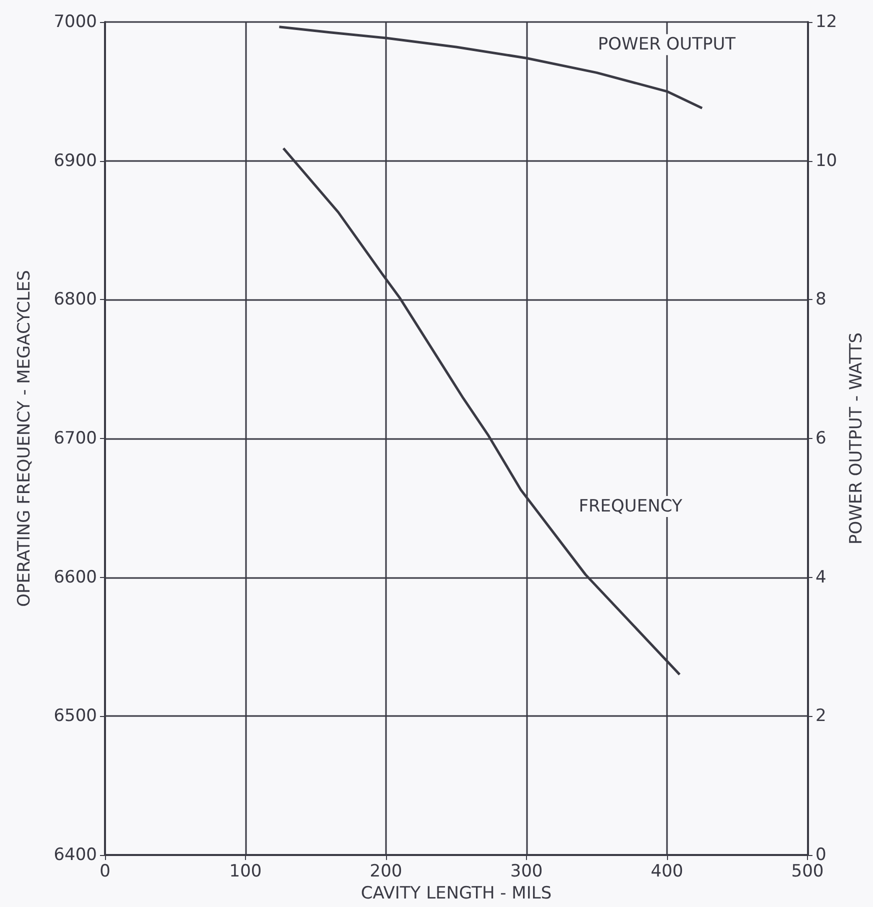 Image resolution: width=873 pixels, height=907 pixels. What do you see at coordinates (456, 894) in the screenshot?
I see `x-axis-title: CAVITY LENGTH - MILS` at bounding box center [456, 894].